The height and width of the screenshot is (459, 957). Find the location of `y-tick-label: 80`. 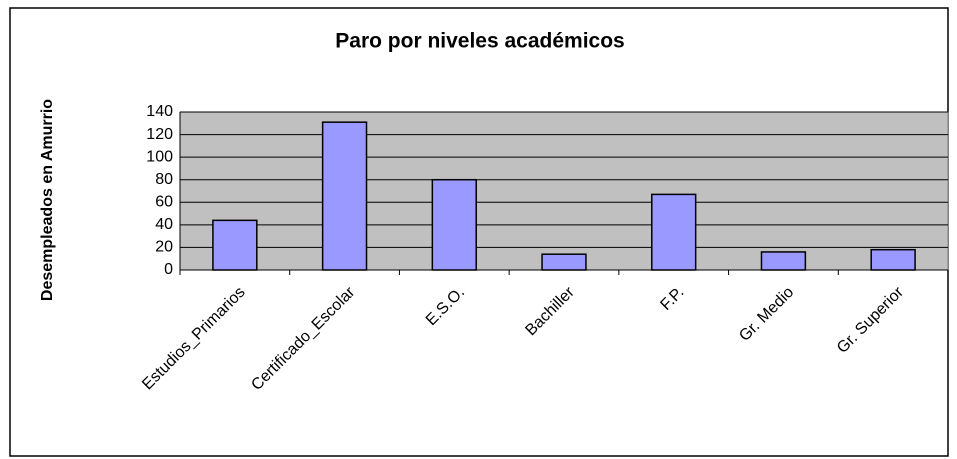

y-tick-label: 80 is located at coordinates (164, 179).